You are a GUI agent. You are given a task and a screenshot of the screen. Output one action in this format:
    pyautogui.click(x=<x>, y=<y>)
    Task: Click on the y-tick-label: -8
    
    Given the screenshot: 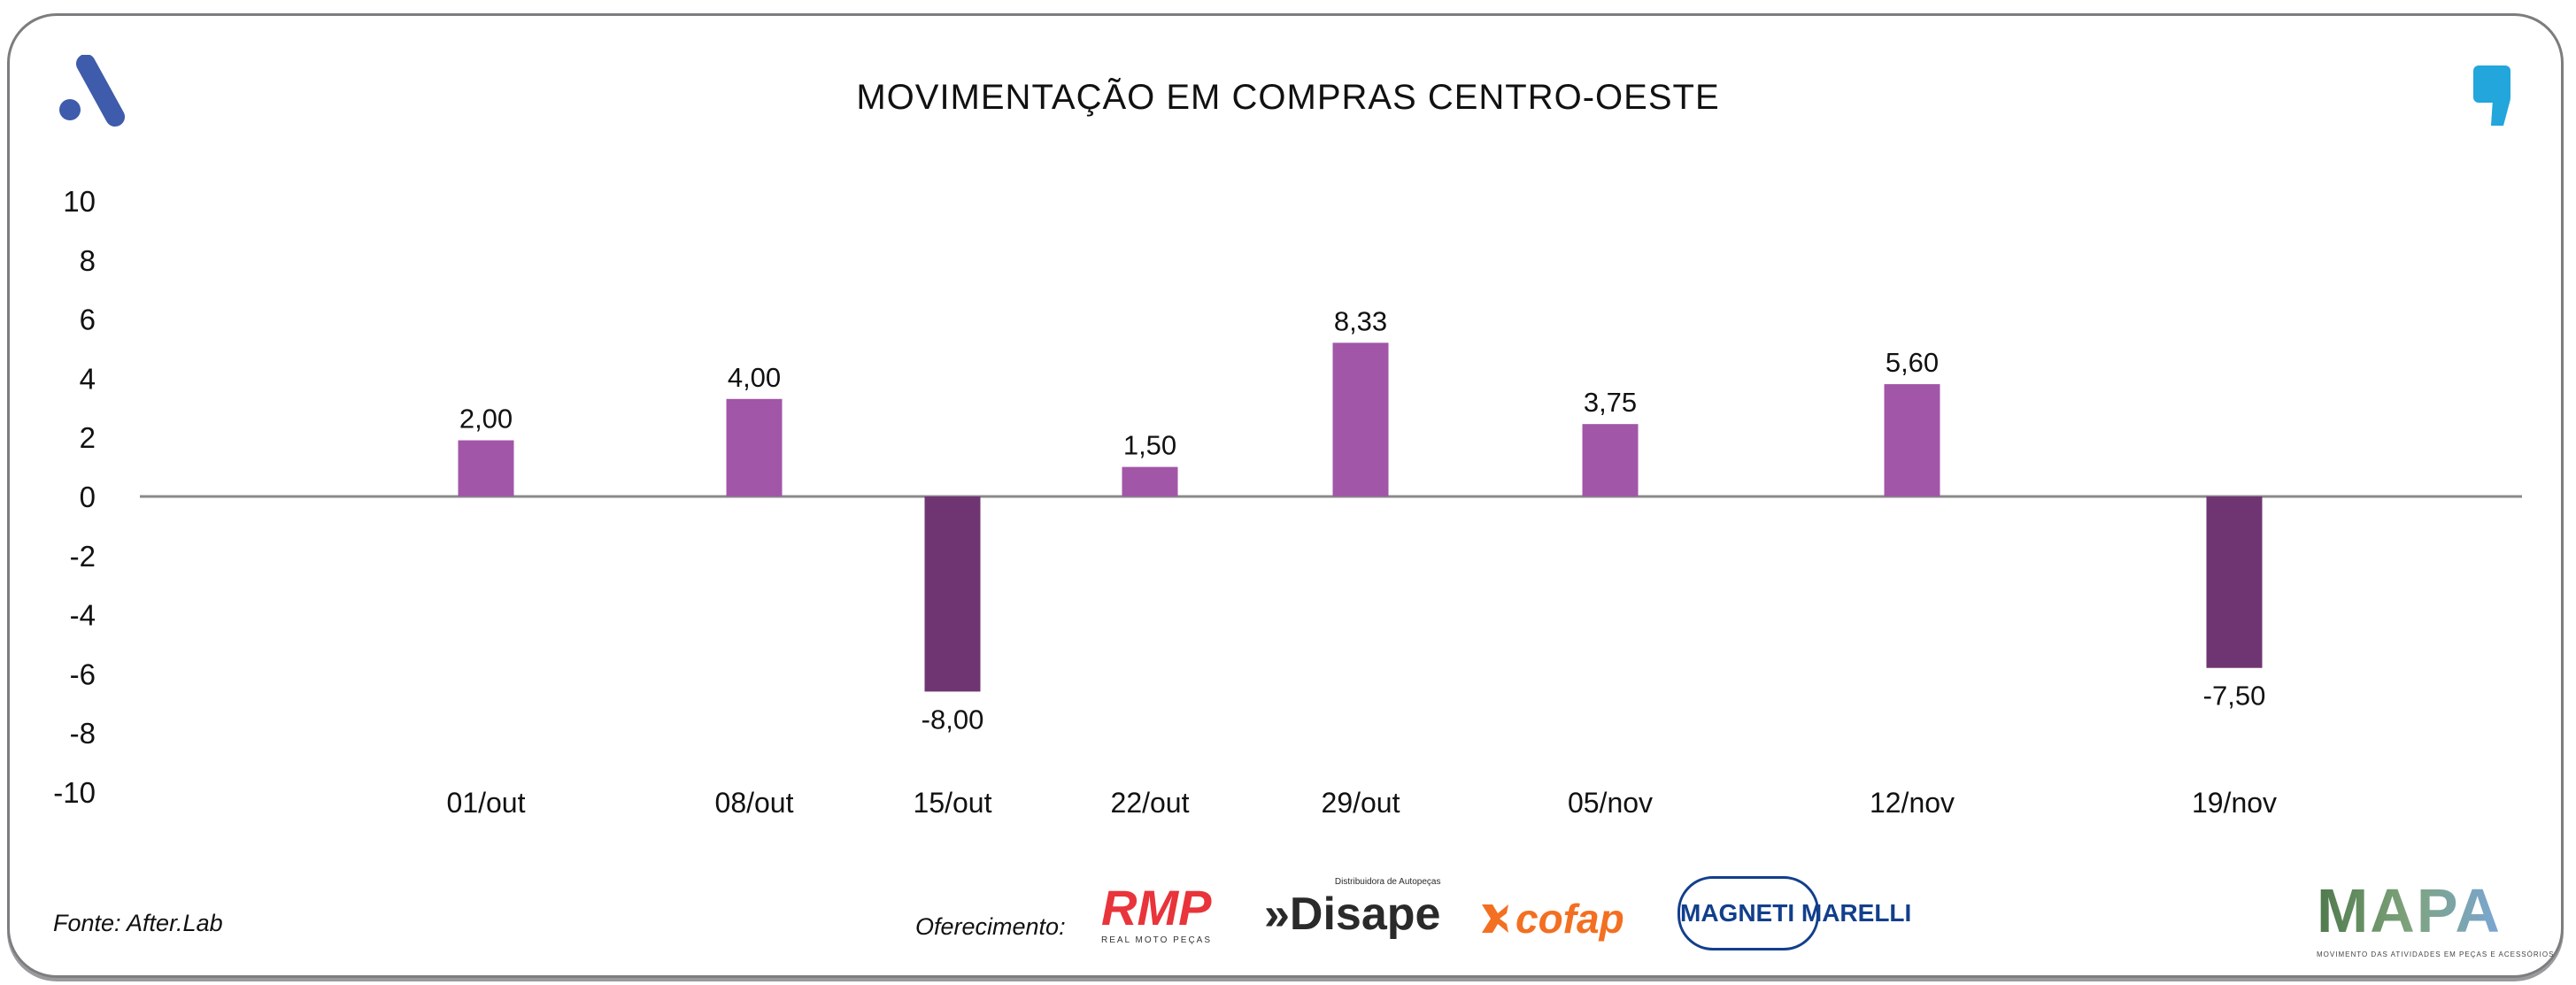 What is the action you would take?
    pyautogui.click(x=83, y=734)
    